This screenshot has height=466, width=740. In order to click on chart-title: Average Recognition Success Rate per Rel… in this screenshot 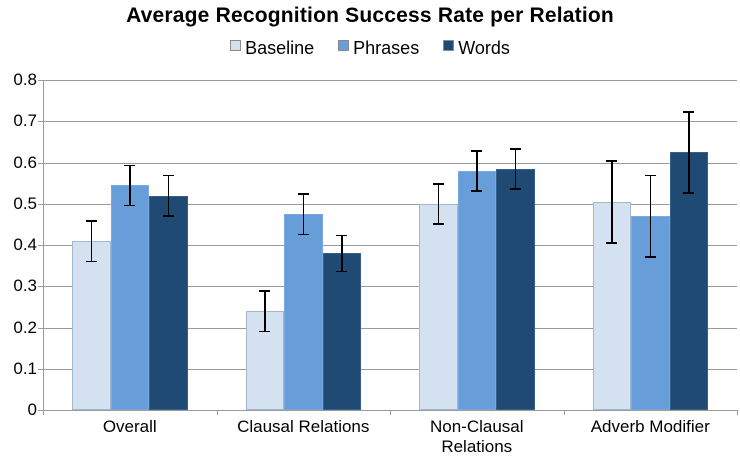, I will do `click(370, 15)`.